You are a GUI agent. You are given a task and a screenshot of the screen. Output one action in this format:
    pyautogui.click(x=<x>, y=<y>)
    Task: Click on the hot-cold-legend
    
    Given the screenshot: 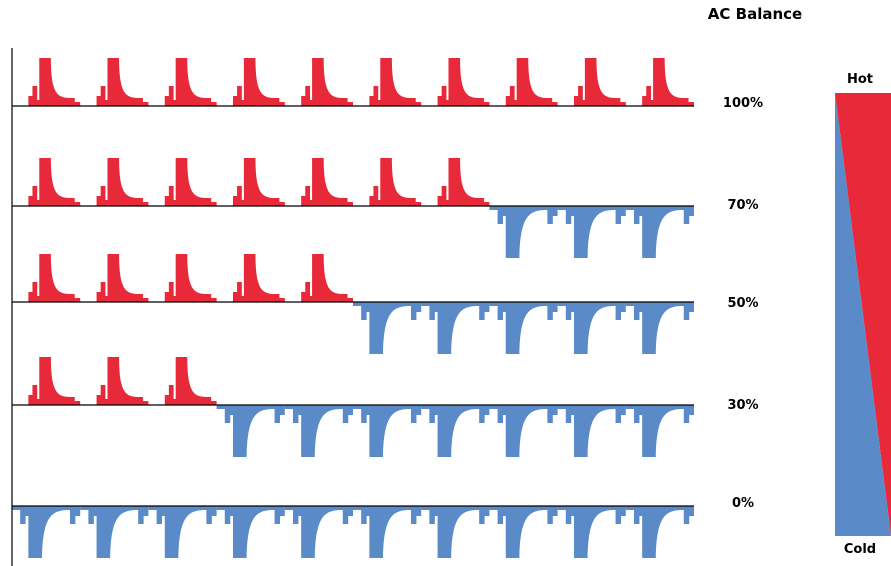 What is the action you would take?
    pyautogui.click(x=863, y=314)
    